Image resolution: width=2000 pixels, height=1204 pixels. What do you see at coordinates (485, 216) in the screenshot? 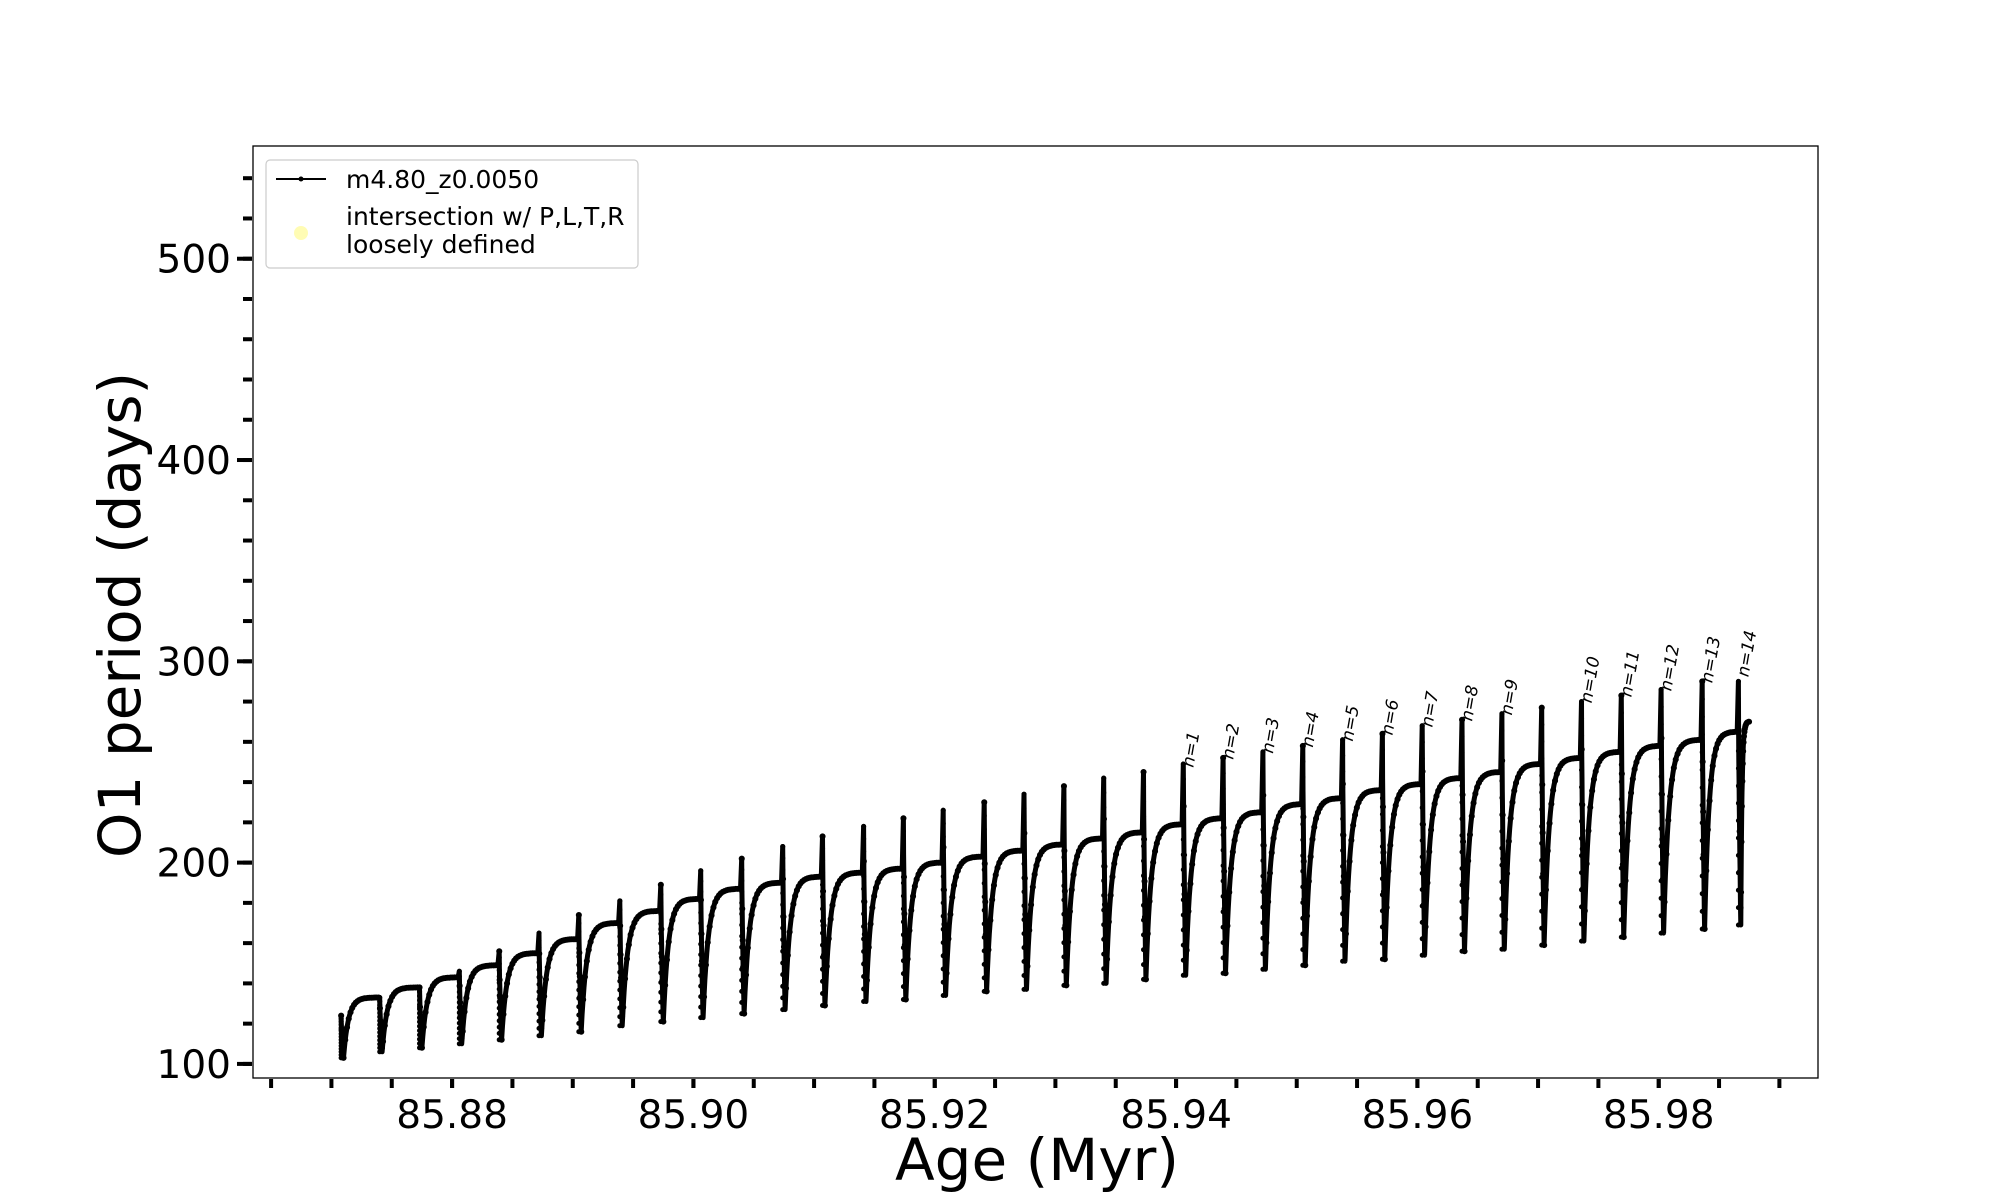
I see `legend-label-intersection-line1: intersection w/ P,L,T,R` at bounding box center [485, 216].